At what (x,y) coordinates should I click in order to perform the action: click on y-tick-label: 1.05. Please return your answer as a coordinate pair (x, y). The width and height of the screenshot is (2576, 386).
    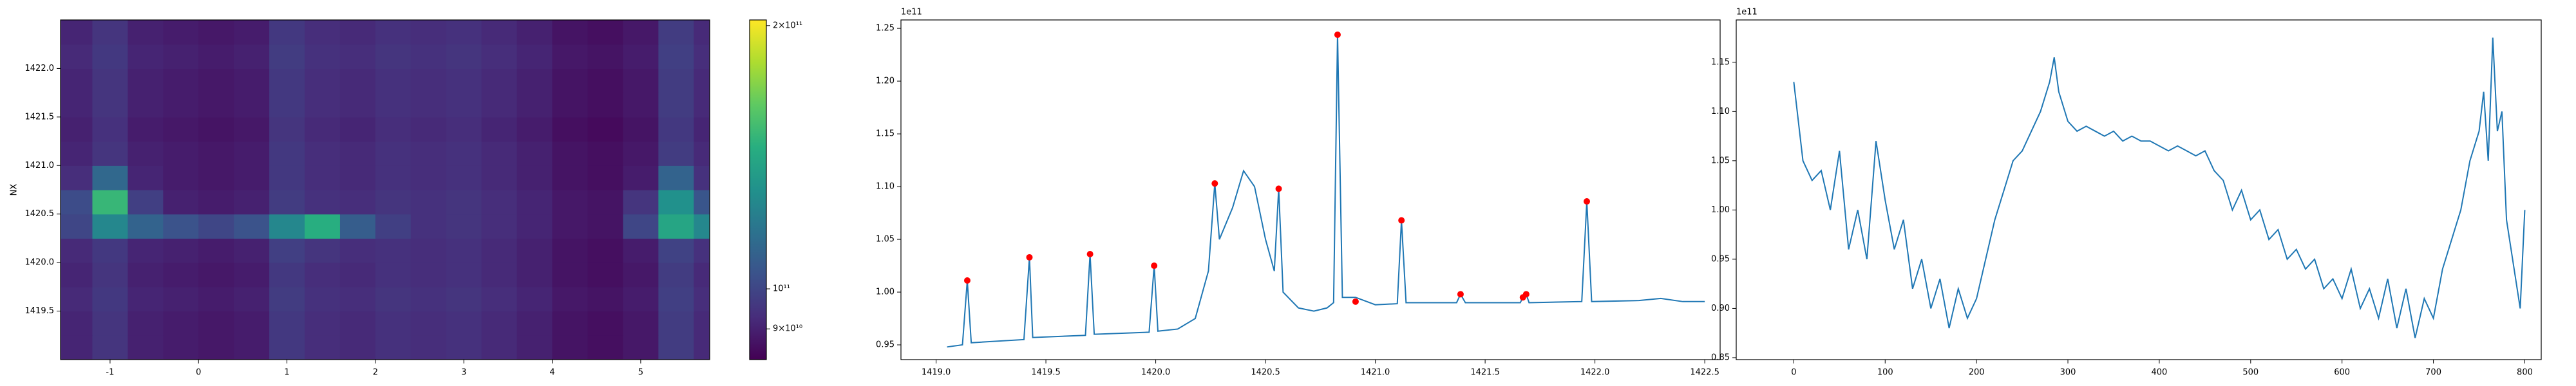
    Looking at the image, I should click on (1721, 160).